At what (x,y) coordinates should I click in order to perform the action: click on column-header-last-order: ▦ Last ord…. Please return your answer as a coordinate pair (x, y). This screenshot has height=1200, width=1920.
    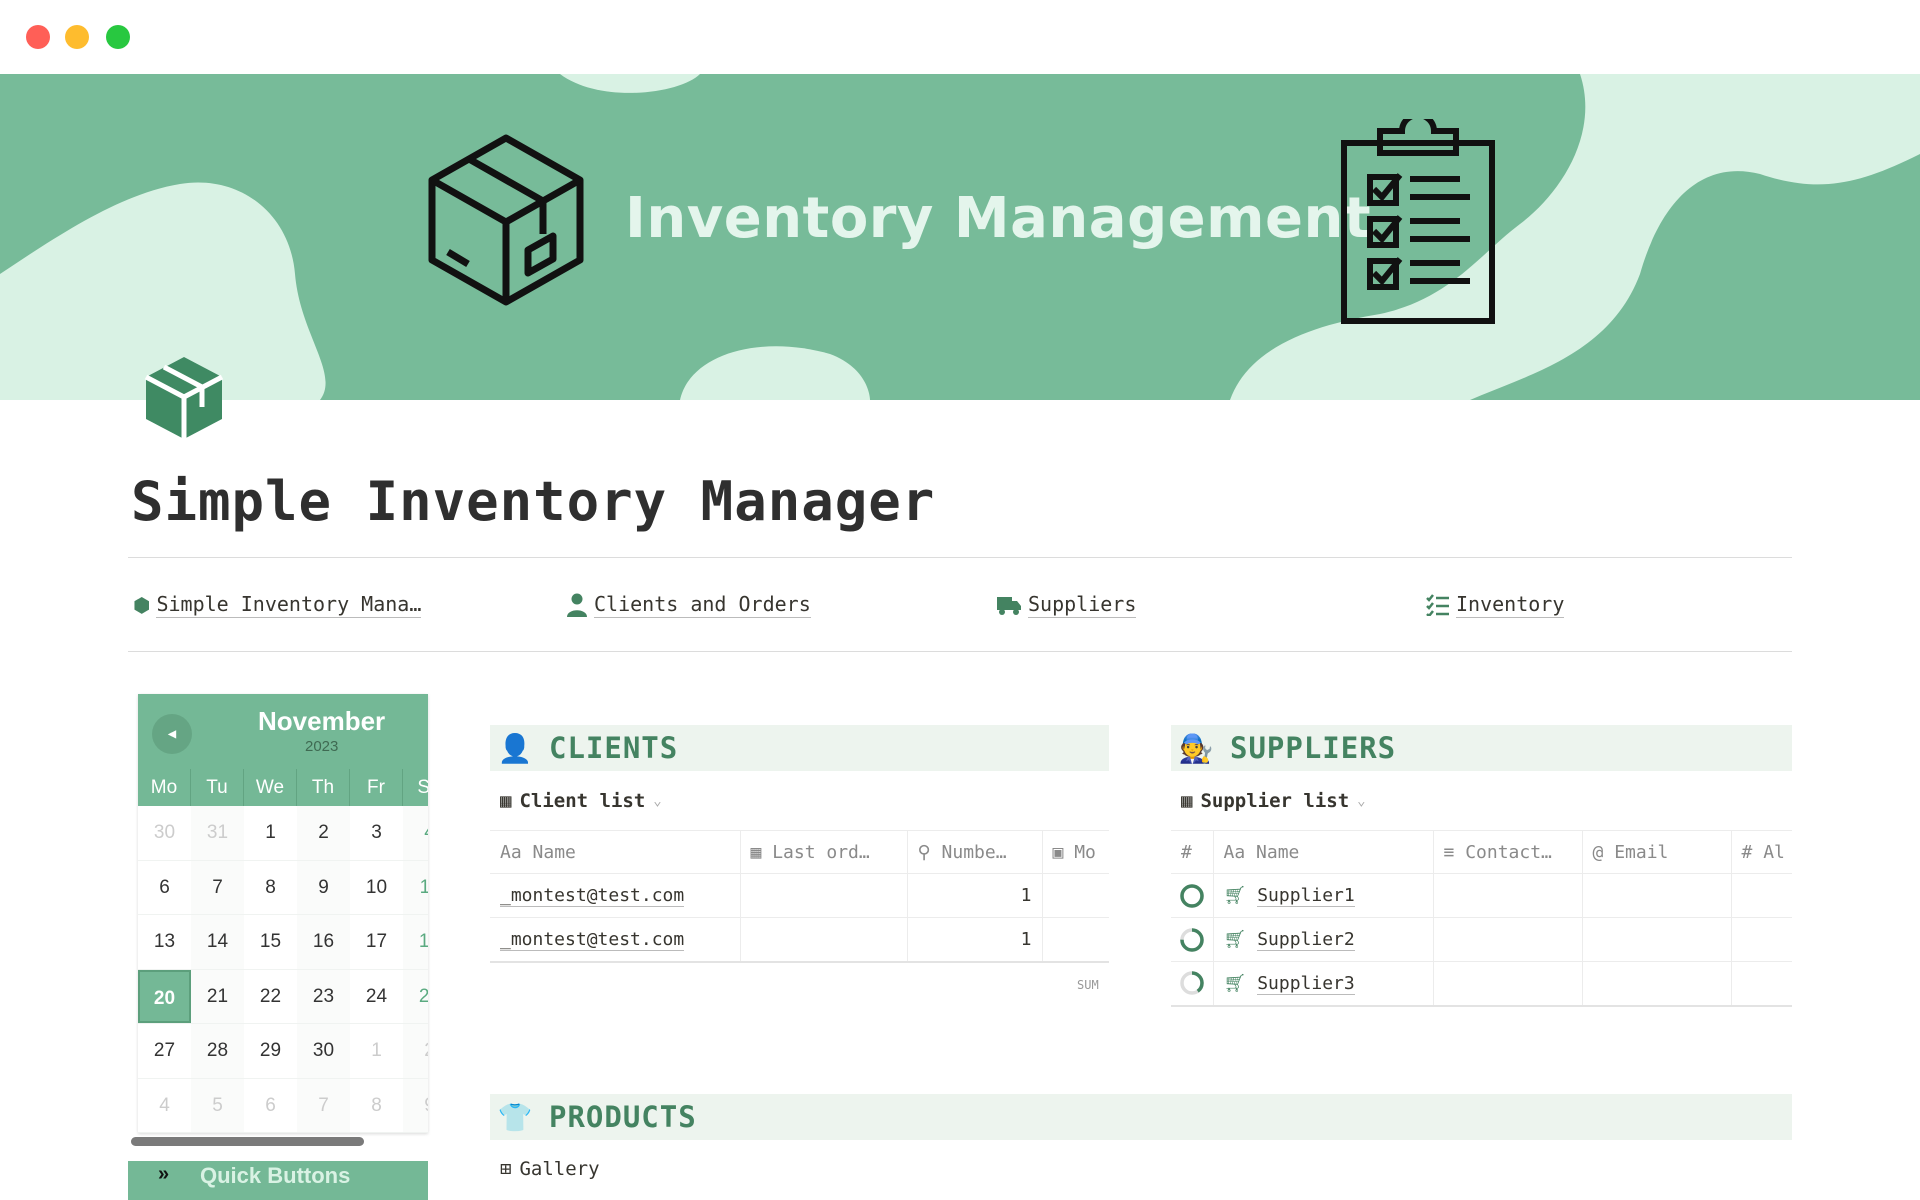
    Looking at the image, I should click on (824, 852).